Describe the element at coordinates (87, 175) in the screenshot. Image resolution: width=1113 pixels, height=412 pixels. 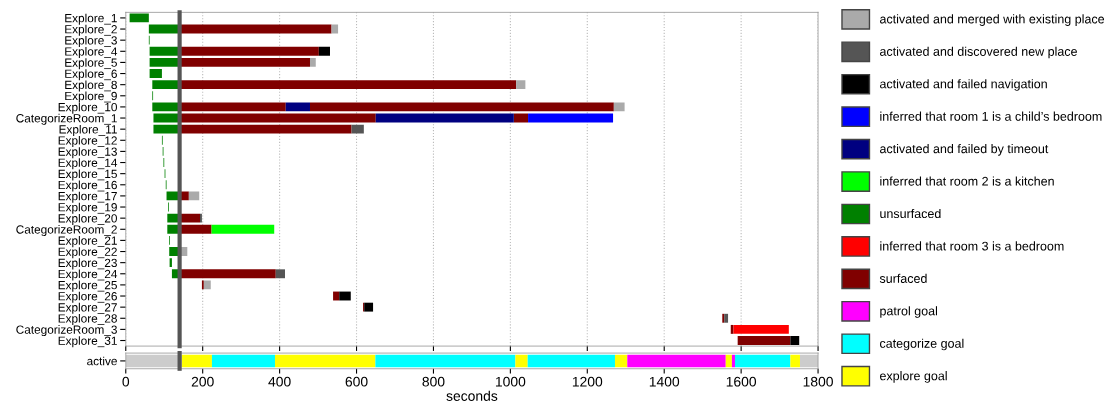
I see `y-tick-label: Explore_15` at that location.